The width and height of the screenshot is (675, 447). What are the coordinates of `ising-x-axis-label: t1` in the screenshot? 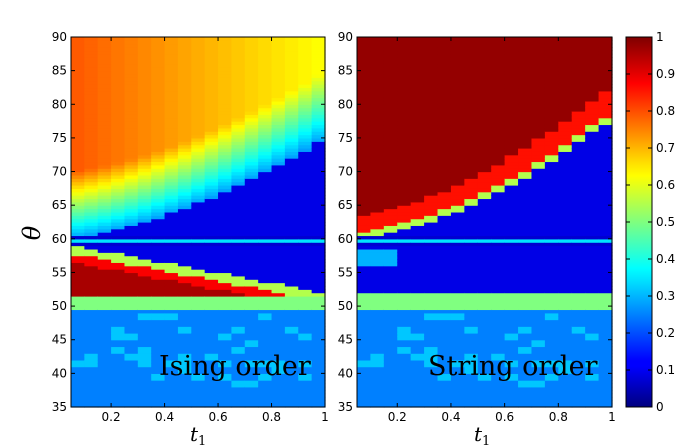 It's located at (198, 434).